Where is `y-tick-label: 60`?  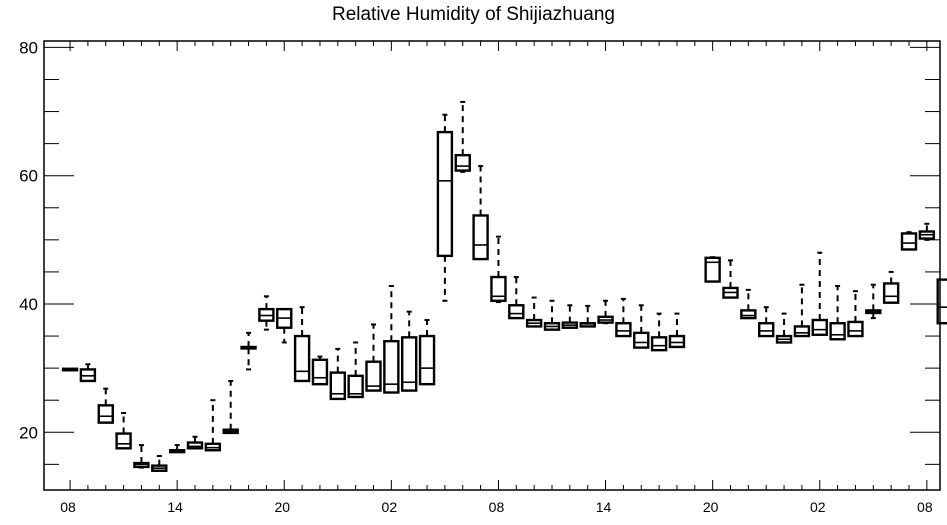
y-tick-label: 60 is located at coordinates (28, 176).